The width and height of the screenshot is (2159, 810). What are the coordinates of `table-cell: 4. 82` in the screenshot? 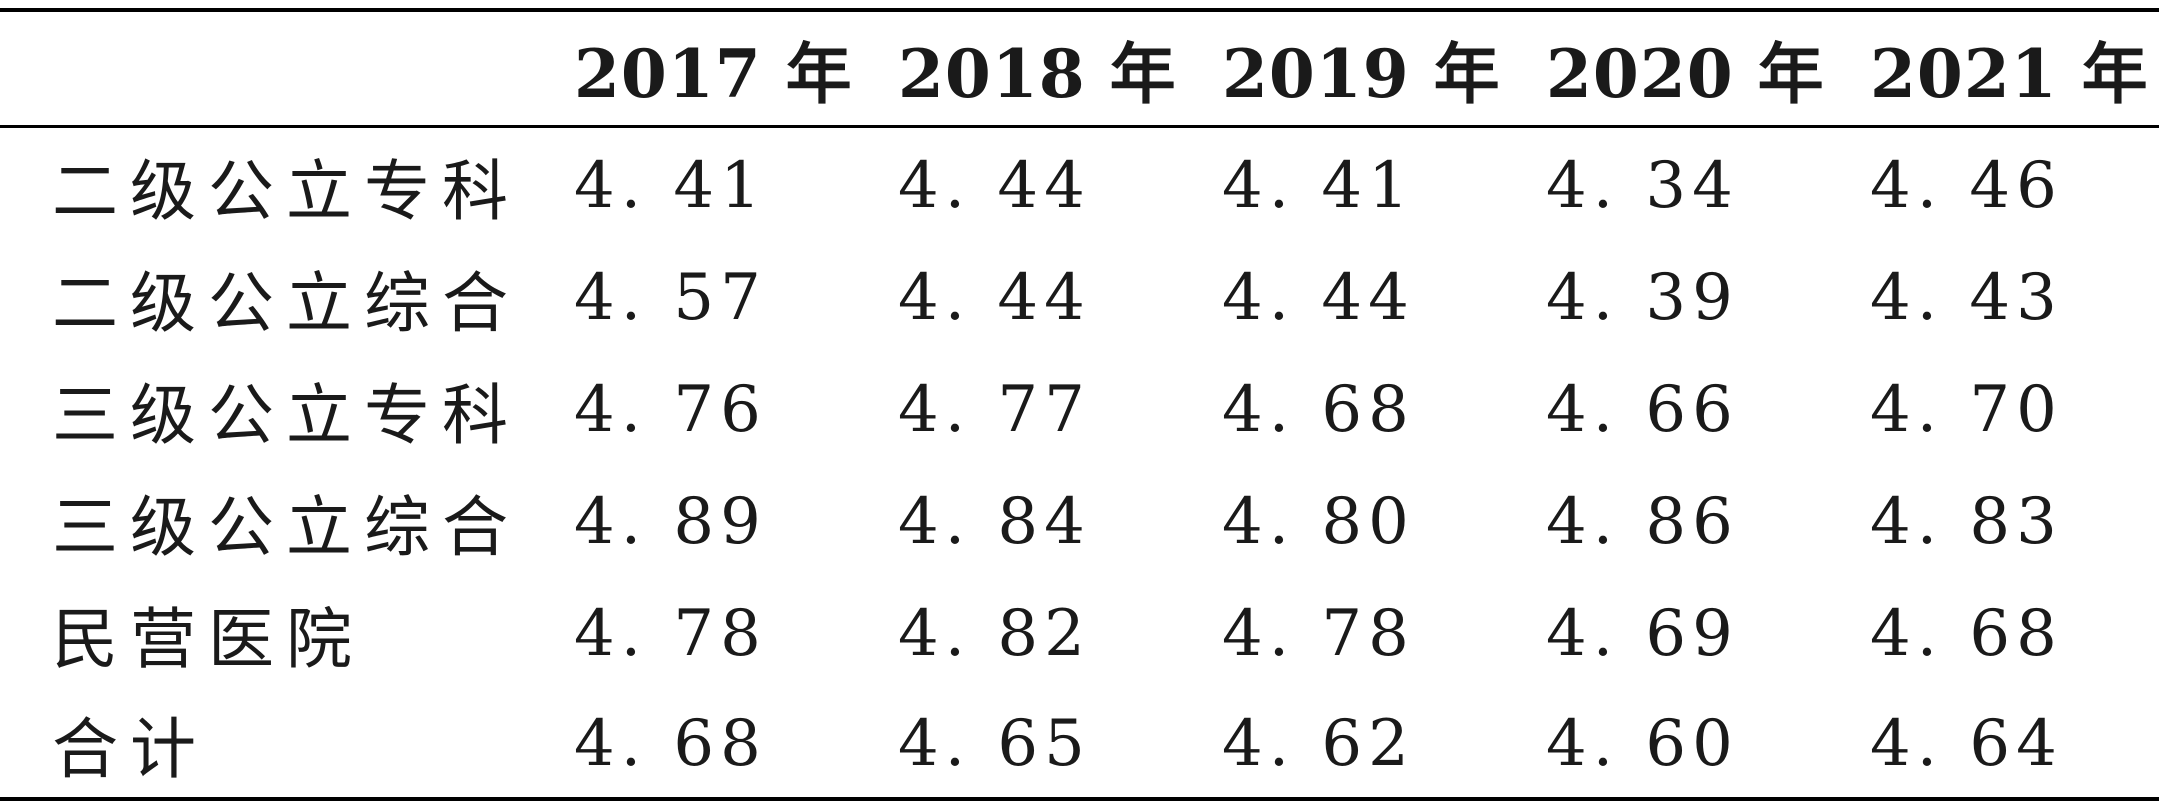 It's located at (994, 634).